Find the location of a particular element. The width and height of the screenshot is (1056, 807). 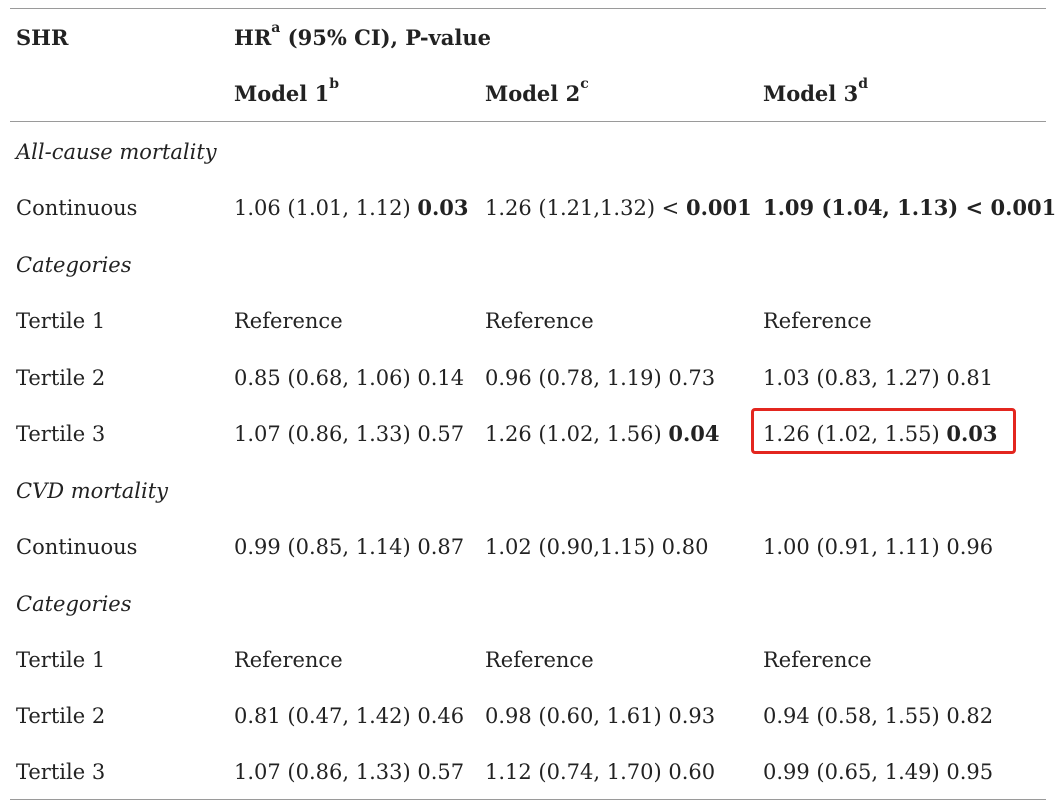

table-bottom-rule is located at coordinates (528, 799).